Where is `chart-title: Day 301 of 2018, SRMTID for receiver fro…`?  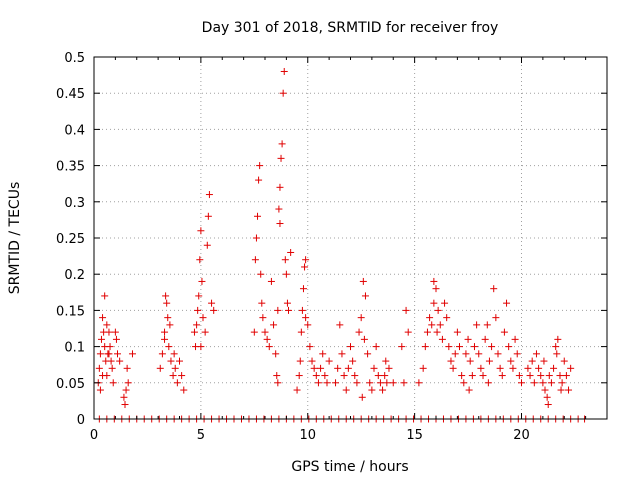 chart-title: Day 301 of 2018, SRMTID for receiver fro… is located at coordinates (350, 28).